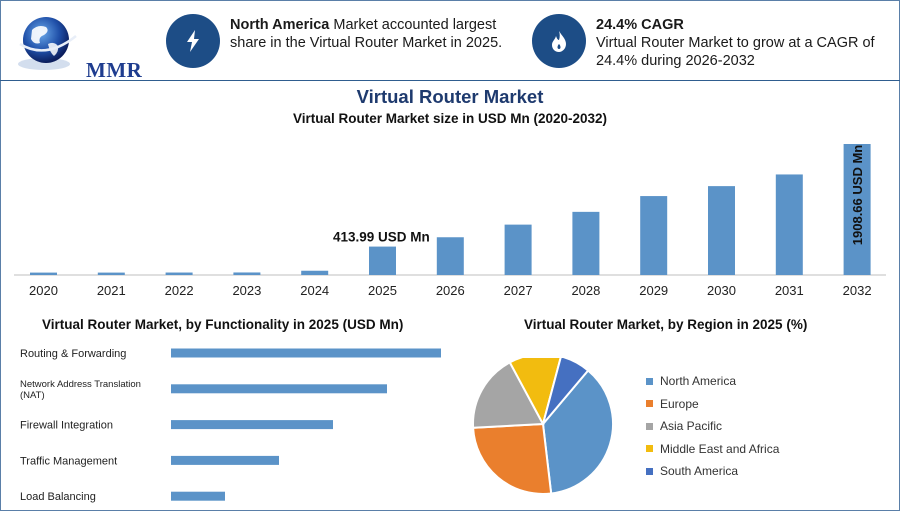 This screenshot has height=511, width=900. What do you see at coordinates (559, 41) in the screenshot?
I see `flame-icon` at bounding box center [559, 41].